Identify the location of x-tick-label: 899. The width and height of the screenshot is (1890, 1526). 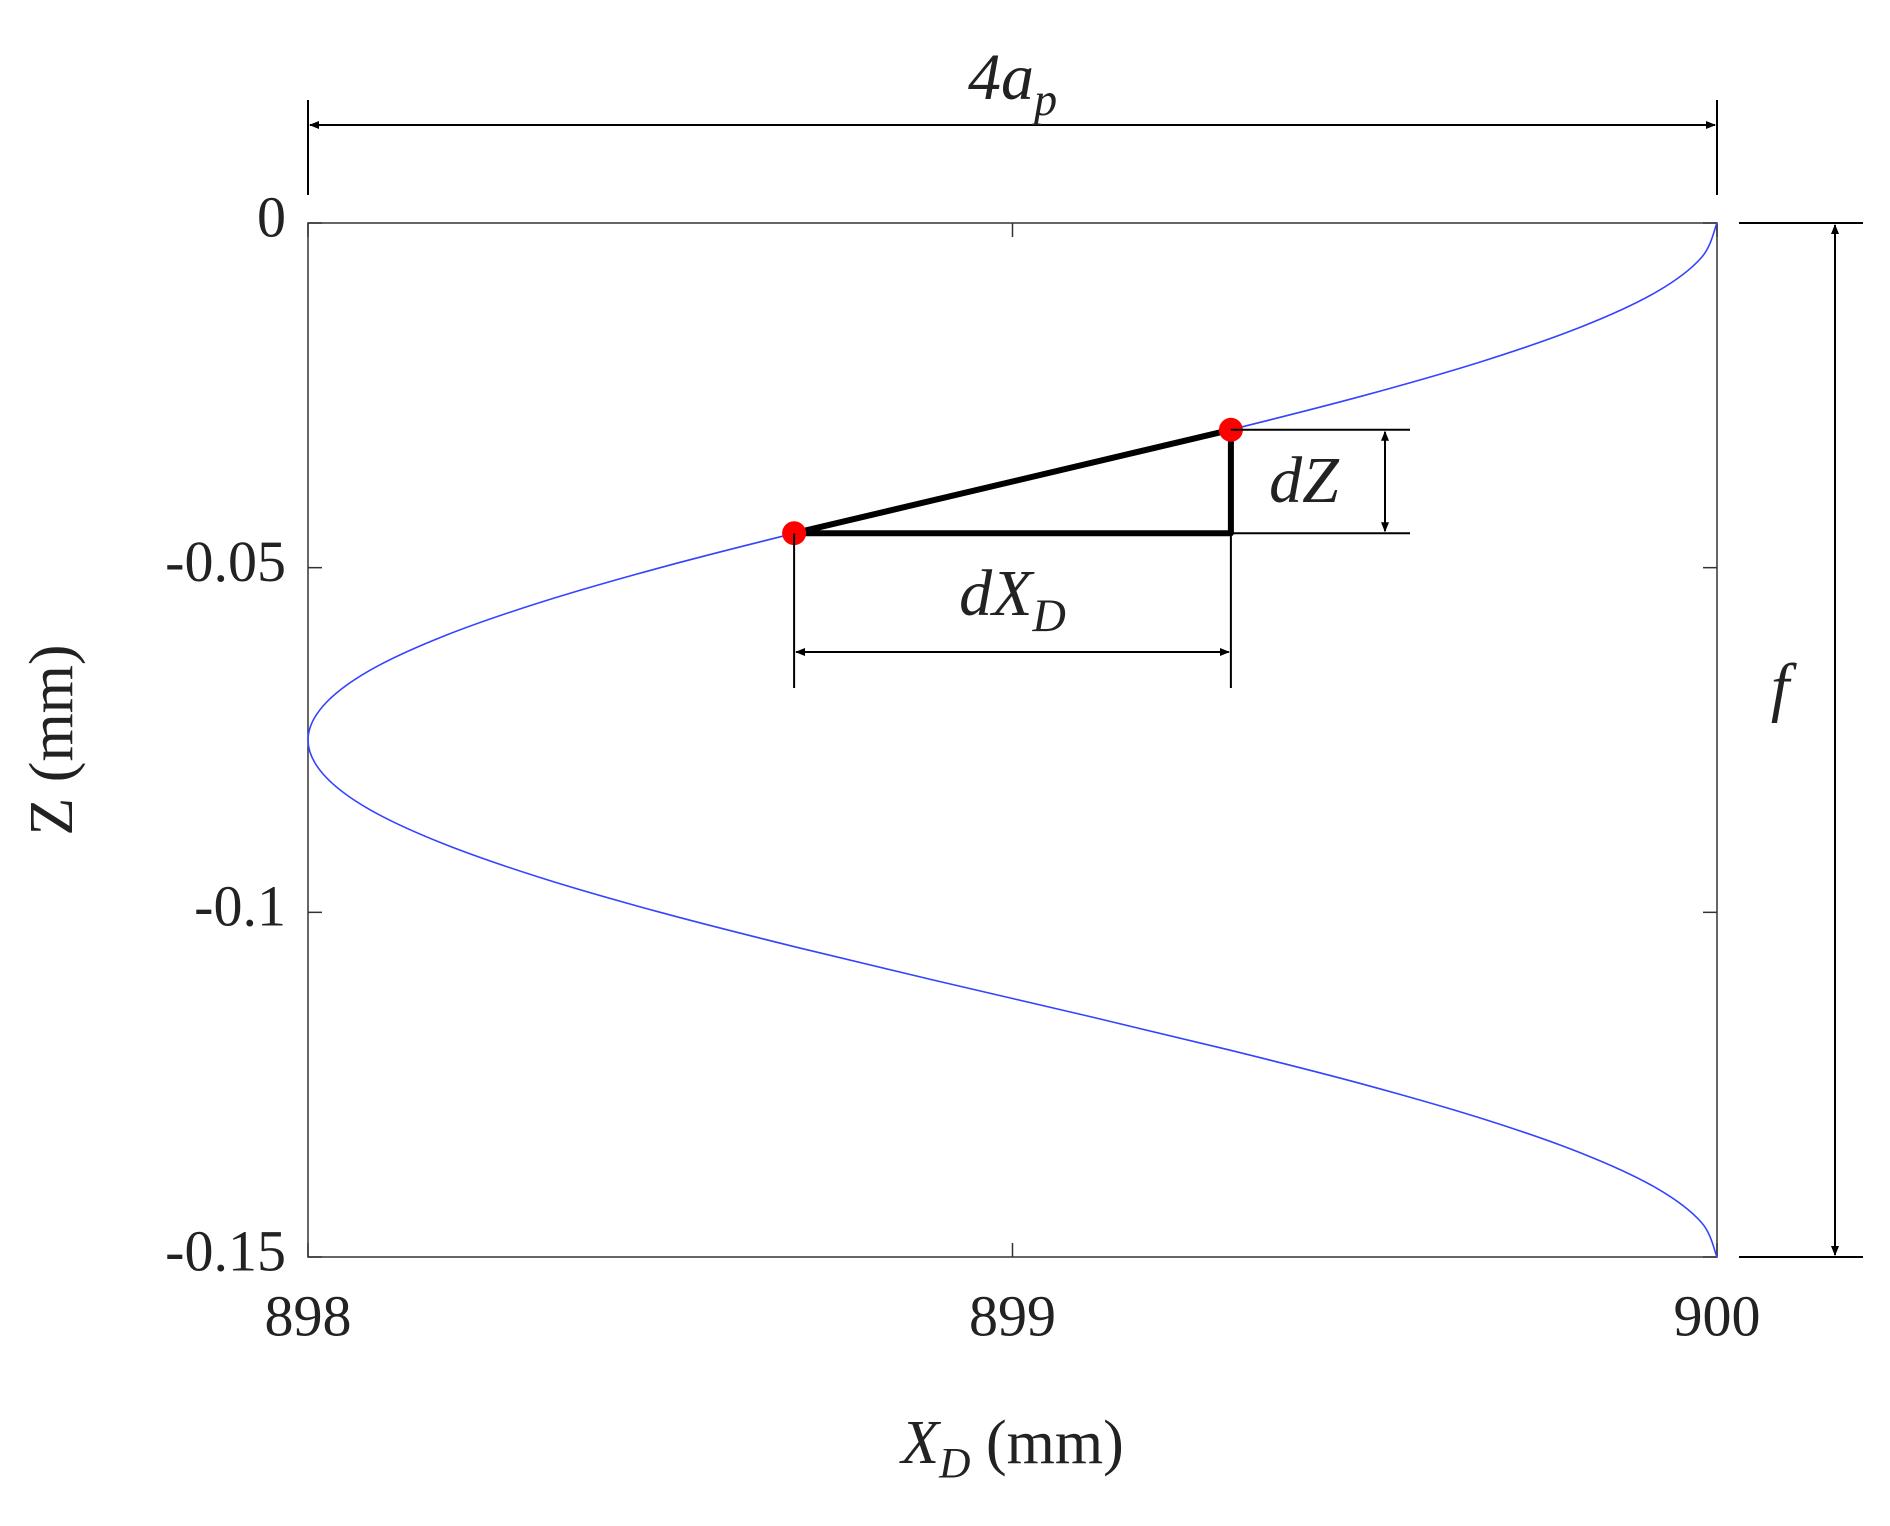
(1012, 1315).